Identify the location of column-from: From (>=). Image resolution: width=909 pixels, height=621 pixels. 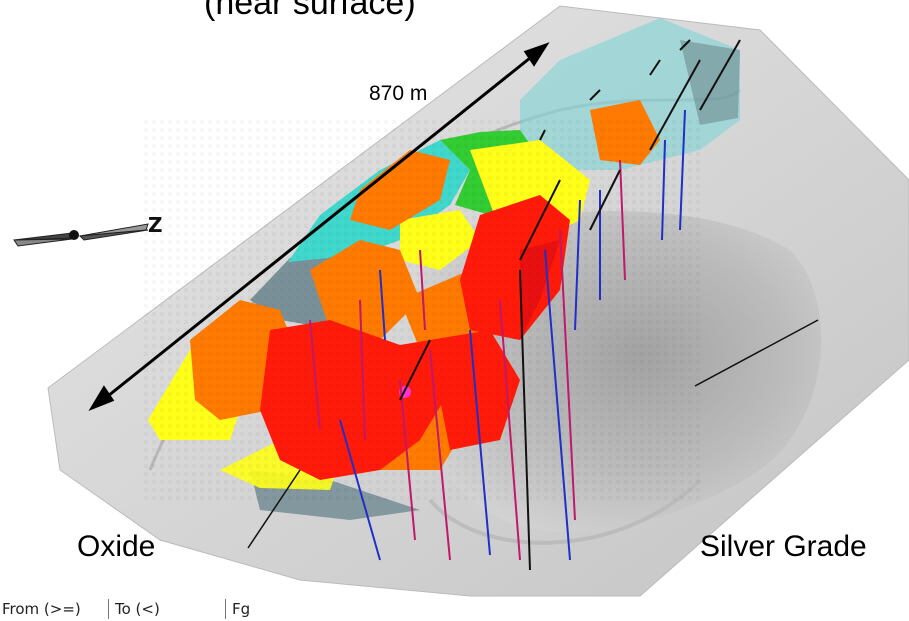
(41, 608).